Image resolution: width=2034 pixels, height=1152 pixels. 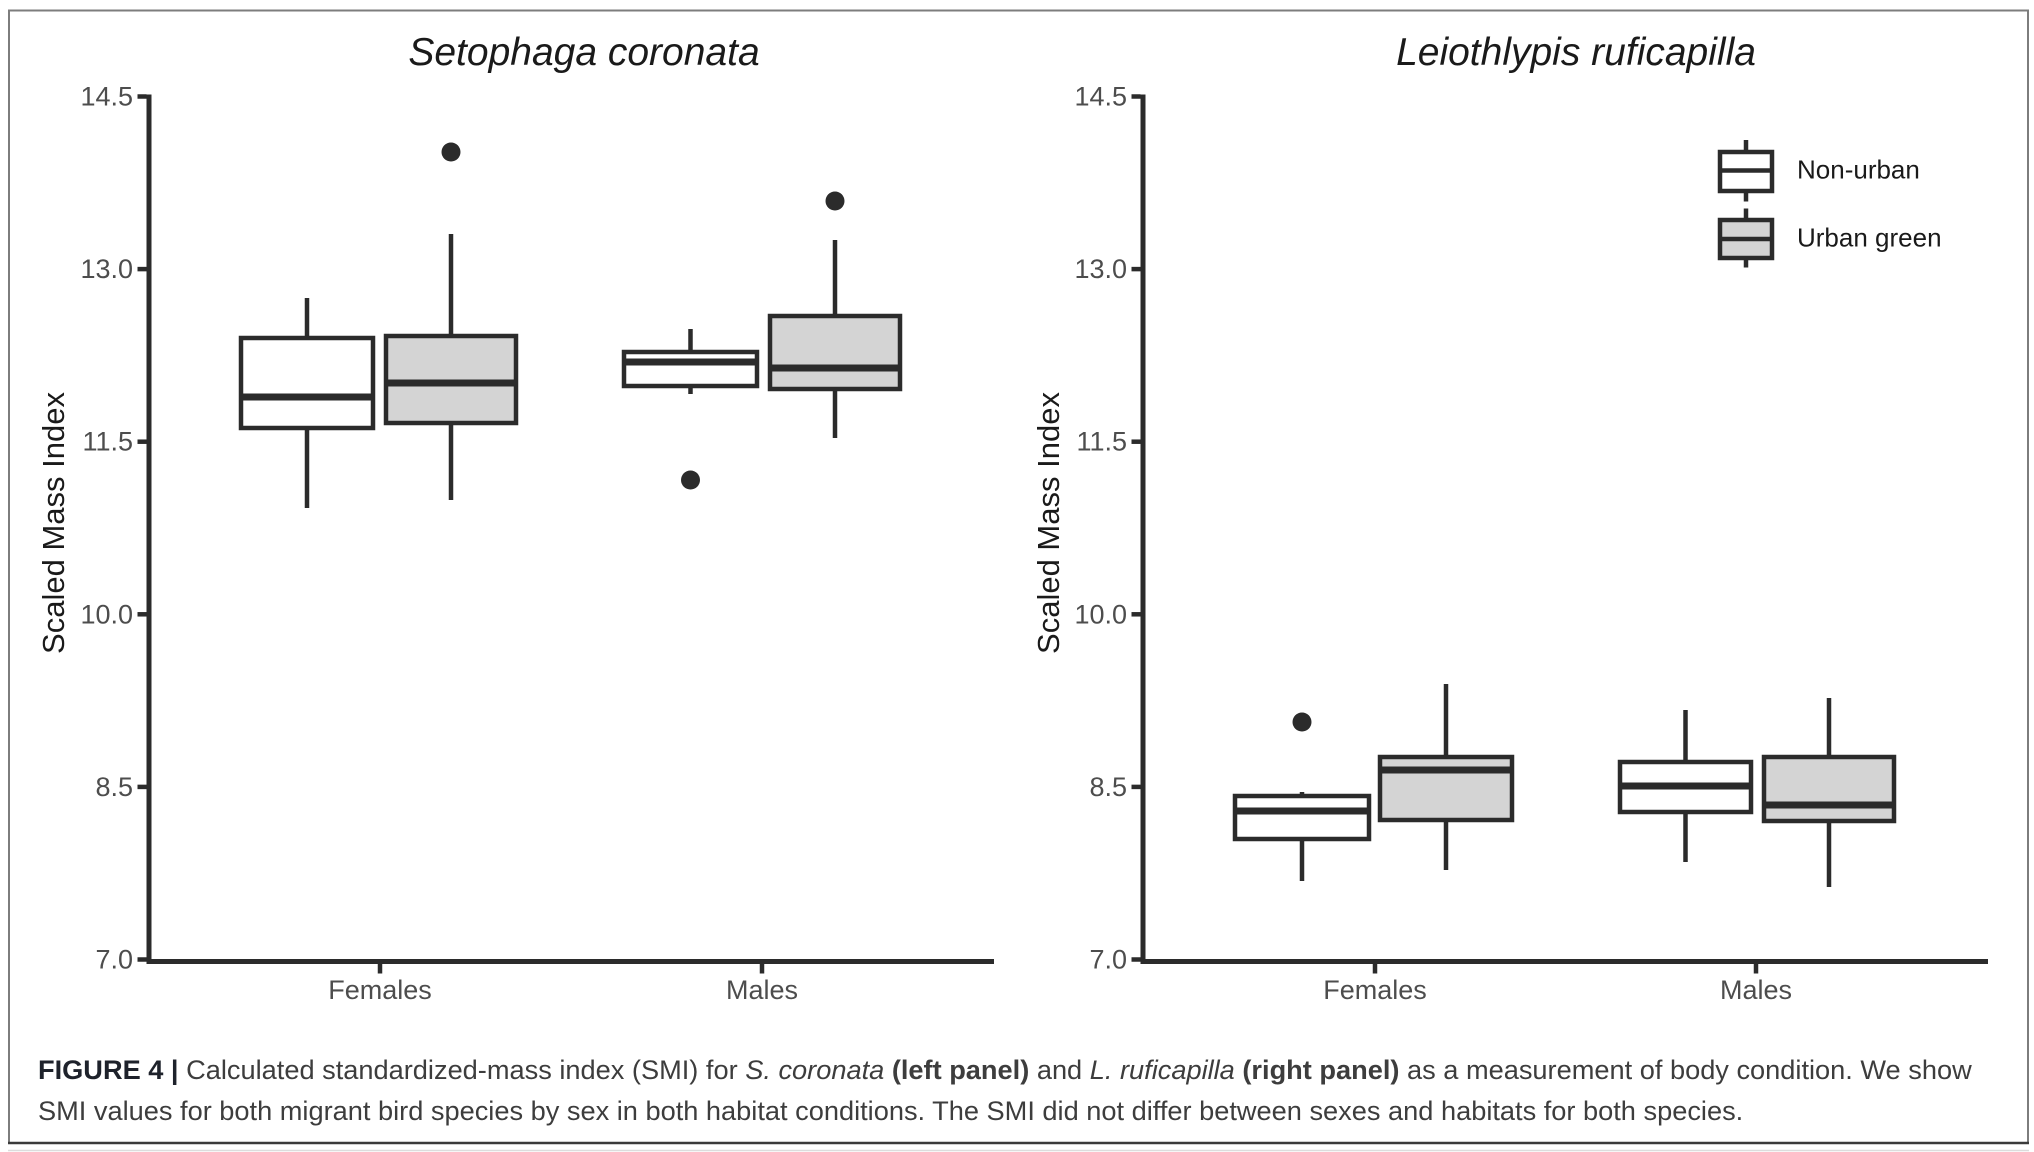 I want to click on svg-text: Urban green, so click(x=1869, y=238).